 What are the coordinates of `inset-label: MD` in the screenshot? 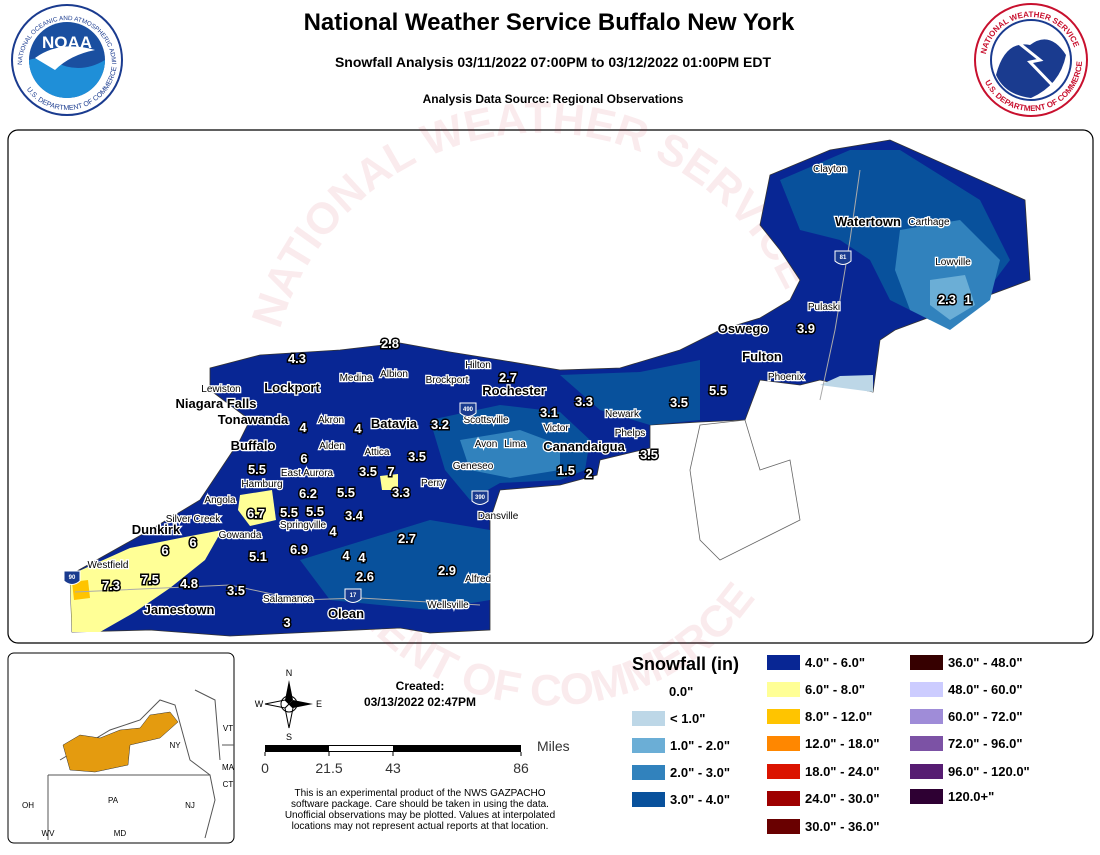 It's located at (120, 833).